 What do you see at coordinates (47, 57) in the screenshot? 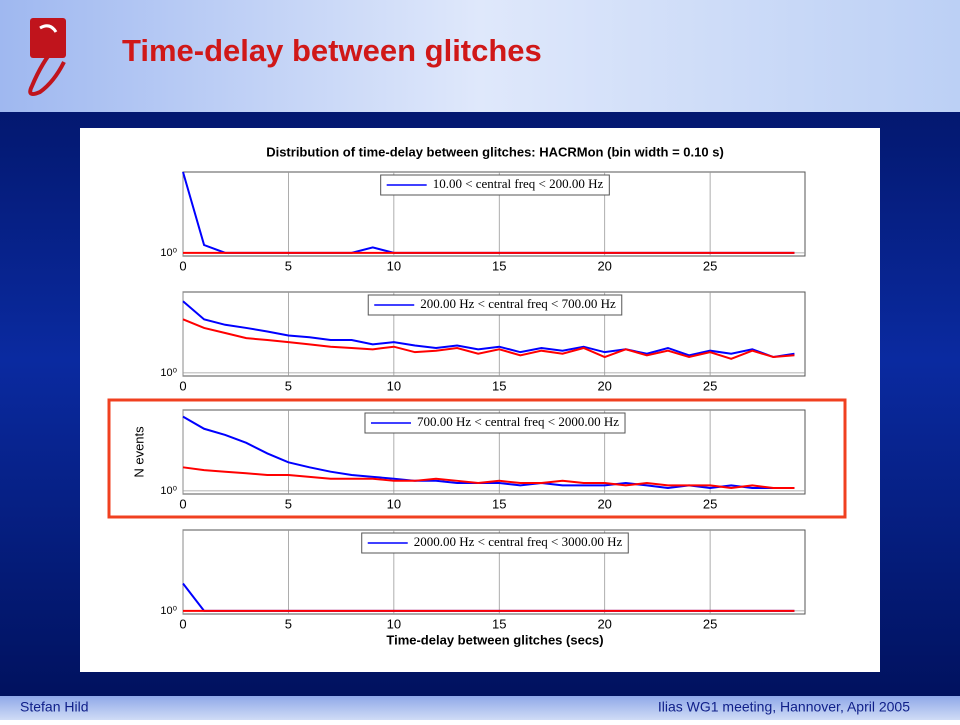
I see `logo` at bounding box center [47, 57].